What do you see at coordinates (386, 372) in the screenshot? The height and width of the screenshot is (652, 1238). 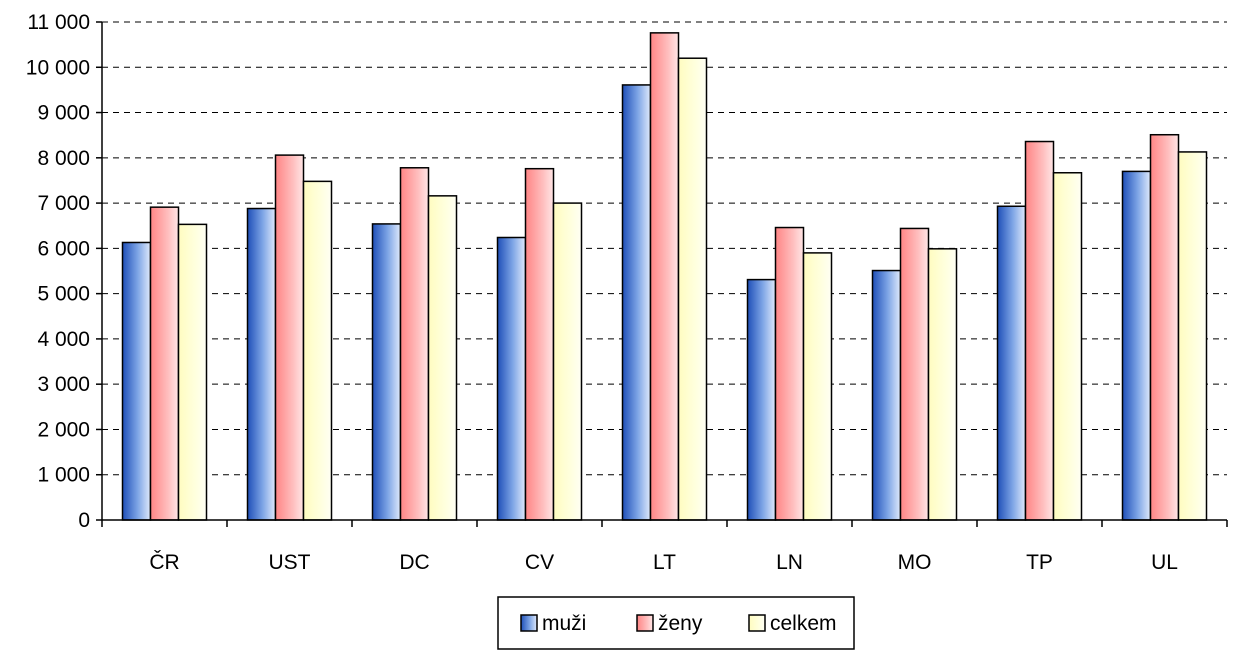 I see `bar-muži-DC` at bounding box center [386, 372].